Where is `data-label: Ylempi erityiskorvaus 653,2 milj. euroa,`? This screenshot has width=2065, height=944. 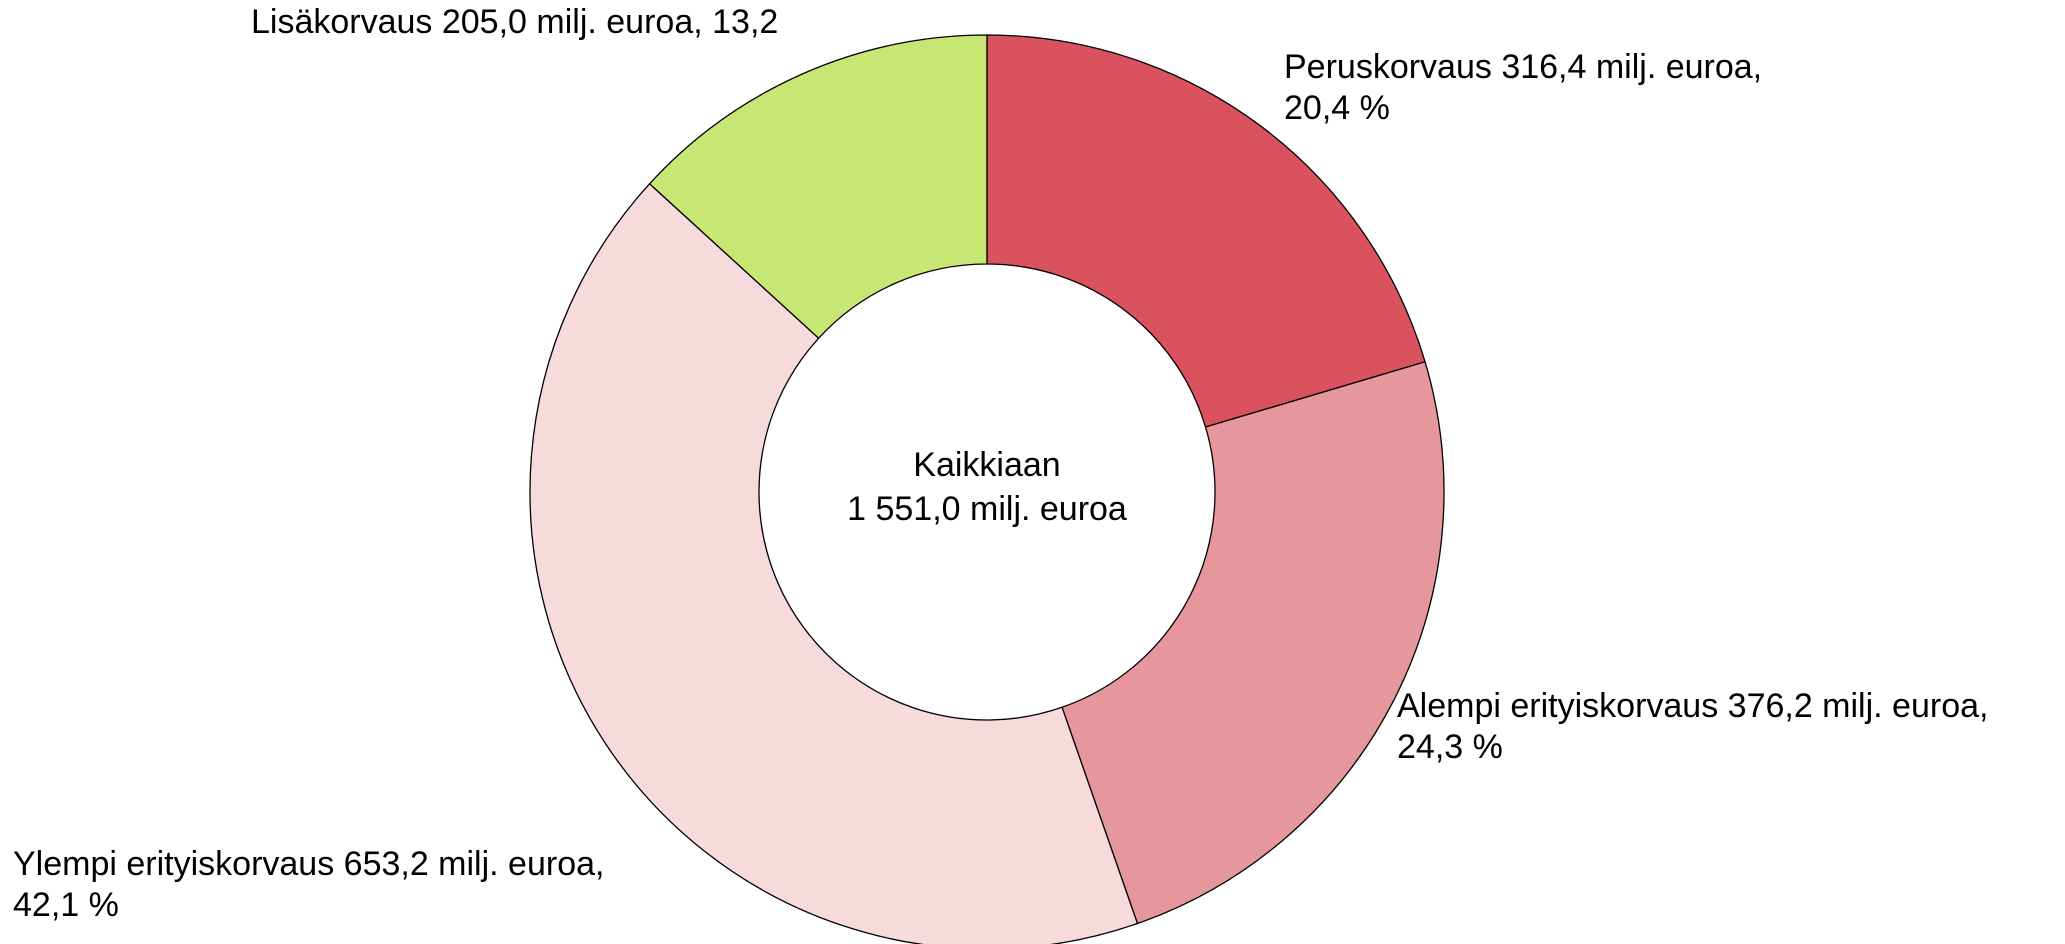 data-label: Ylempi erityiskorvaus 653,2 milj. euroa, is located at coordinates (308, 864).